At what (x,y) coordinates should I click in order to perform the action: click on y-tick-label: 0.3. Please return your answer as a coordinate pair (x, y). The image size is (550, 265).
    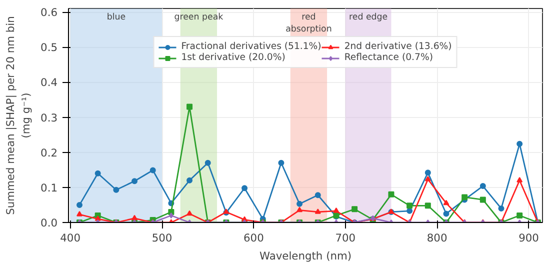
    Looking at the image, I should click on (49, 117).